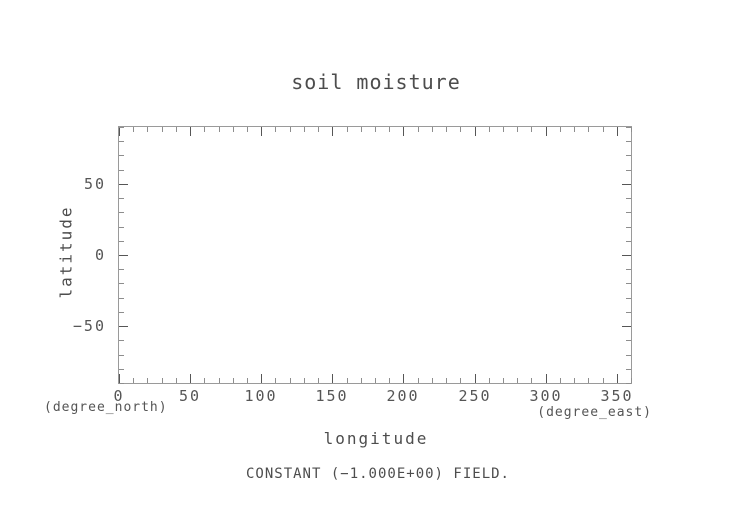  Describe the element at coordinates (403, 396) in the screenshot. I see `x-tick-label: 200` at that location.